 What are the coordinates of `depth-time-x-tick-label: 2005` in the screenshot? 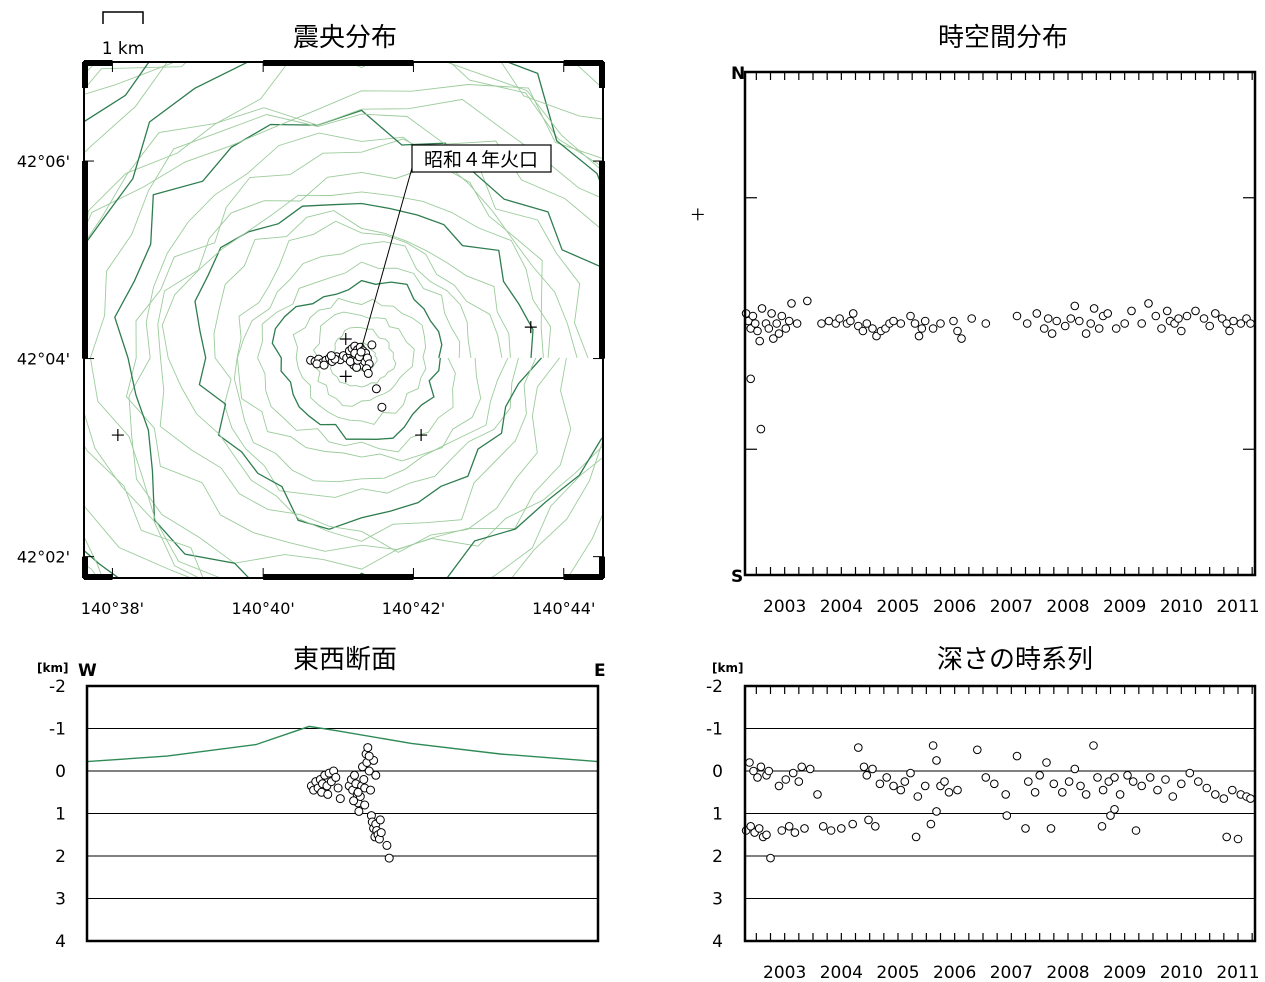 It's located at (897, 972).